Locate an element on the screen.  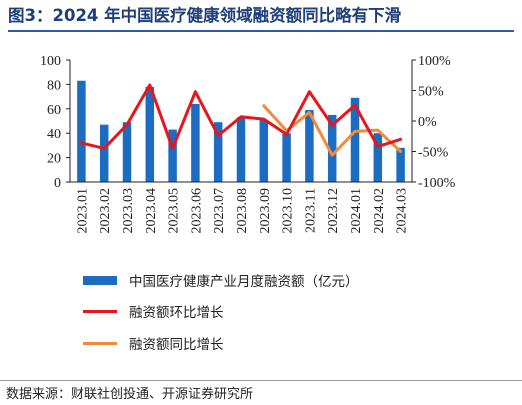
x-tick-label: 2023.07 is located at coordinates (219, 211).